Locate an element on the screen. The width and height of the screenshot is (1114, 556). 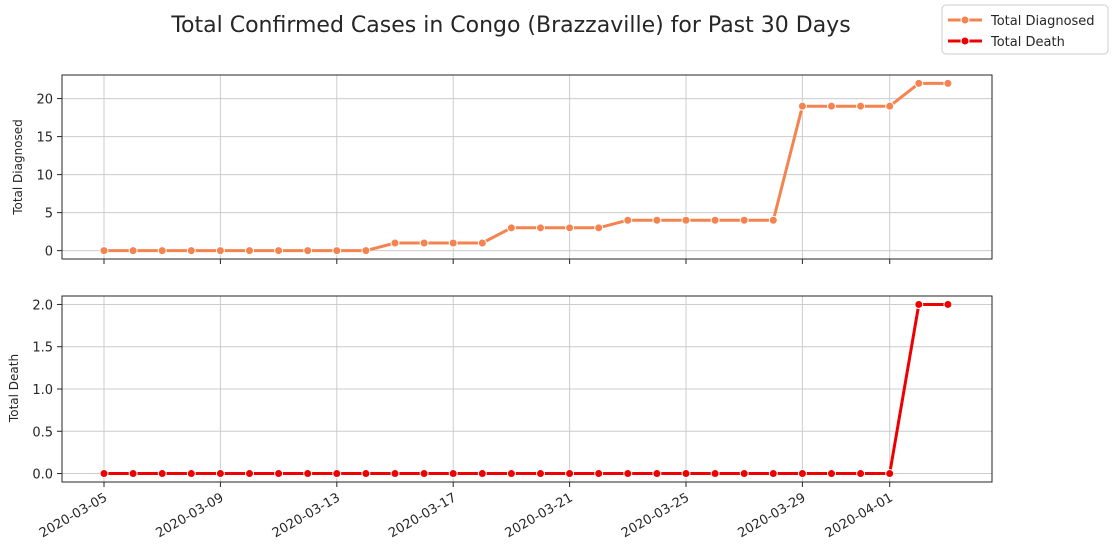
legend-frame is located at coordinates (1025, 29).